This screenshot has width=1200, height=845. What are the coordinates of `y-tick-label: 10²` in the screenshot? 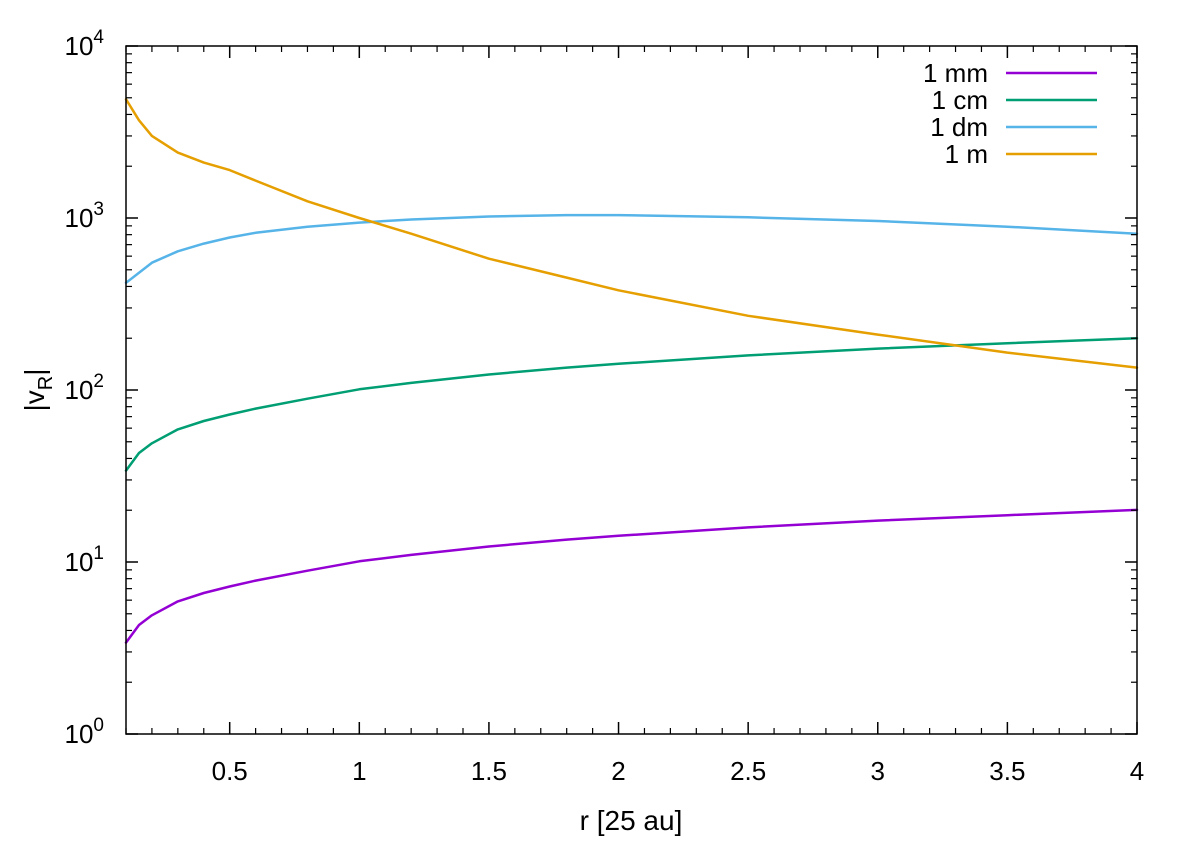 It's located at (85, 388).